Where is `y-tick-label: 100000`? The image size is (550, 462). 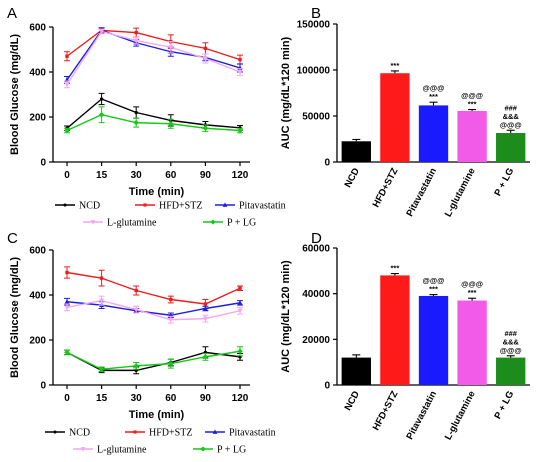 y-tick-label: 100000 is located at coordinates (314, 71).